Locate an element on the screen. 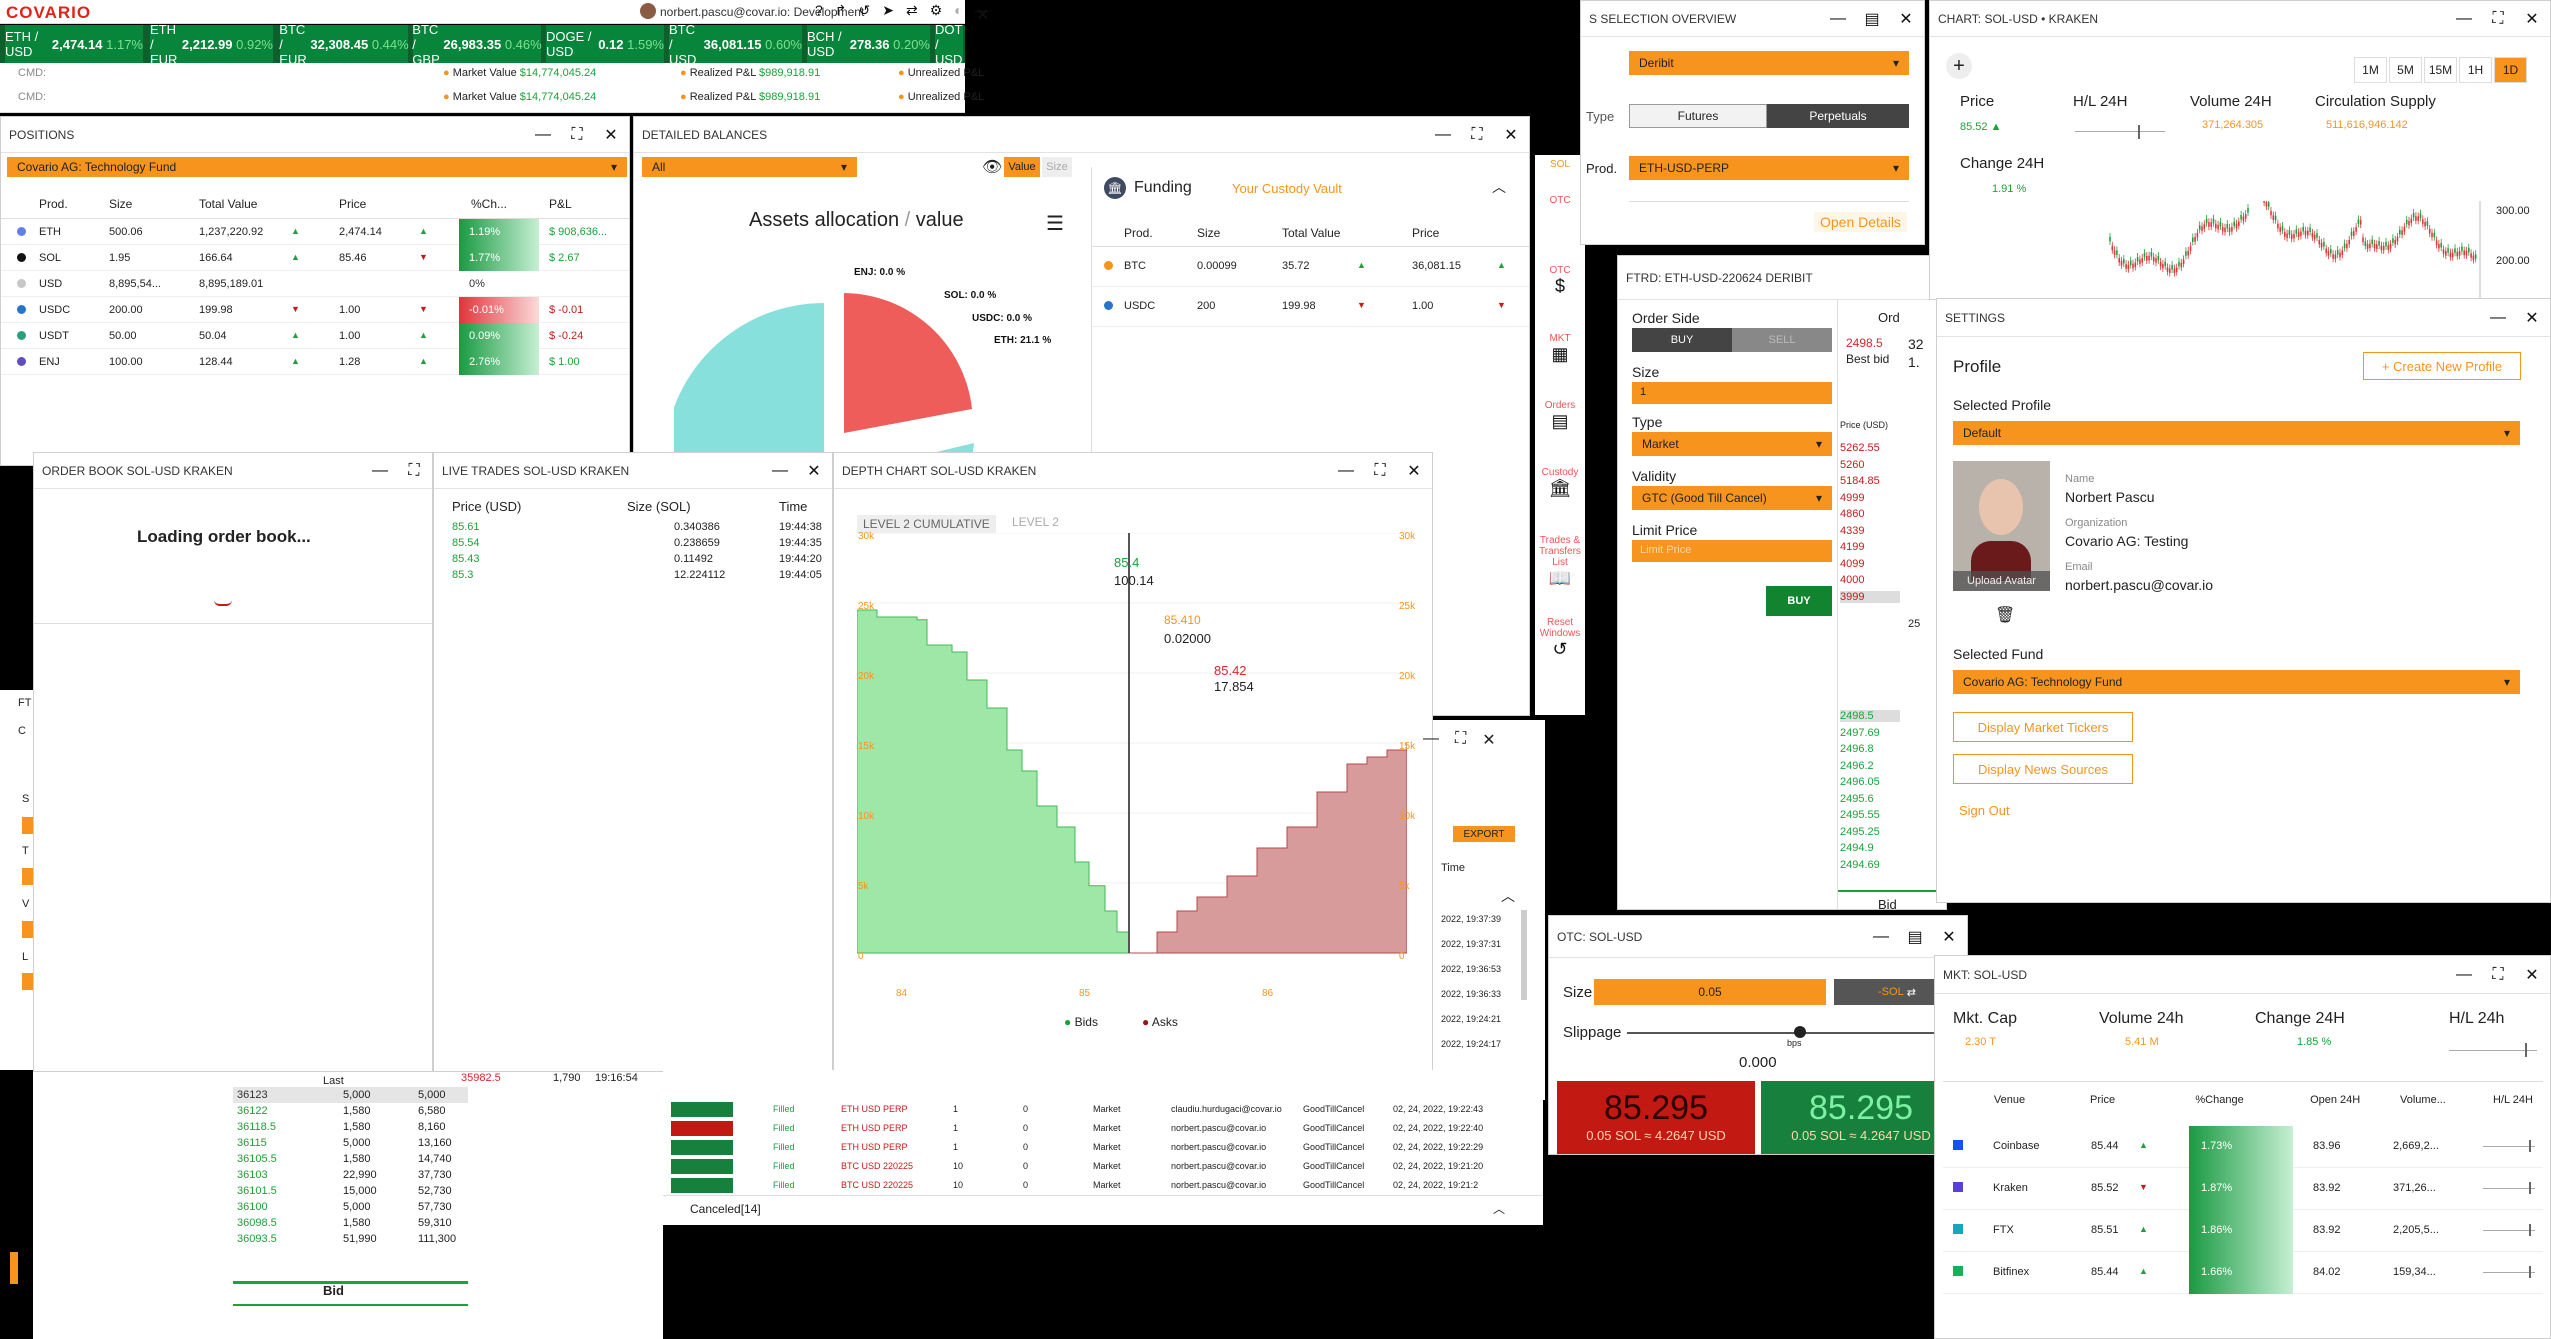  bid-price: 2496.8 is located at coordinates (1857, 749).